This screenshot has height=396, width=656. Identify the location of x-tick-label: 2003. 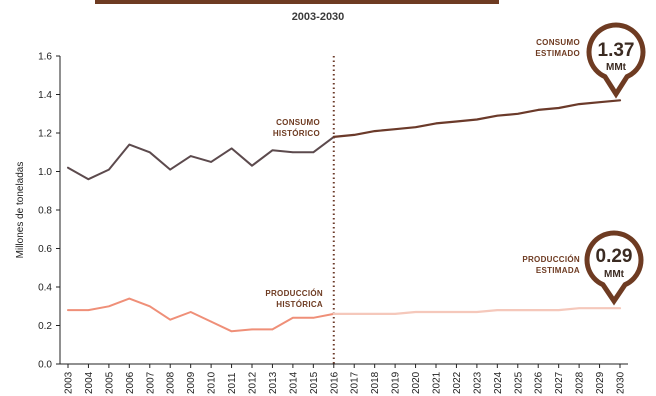
(69, 382).